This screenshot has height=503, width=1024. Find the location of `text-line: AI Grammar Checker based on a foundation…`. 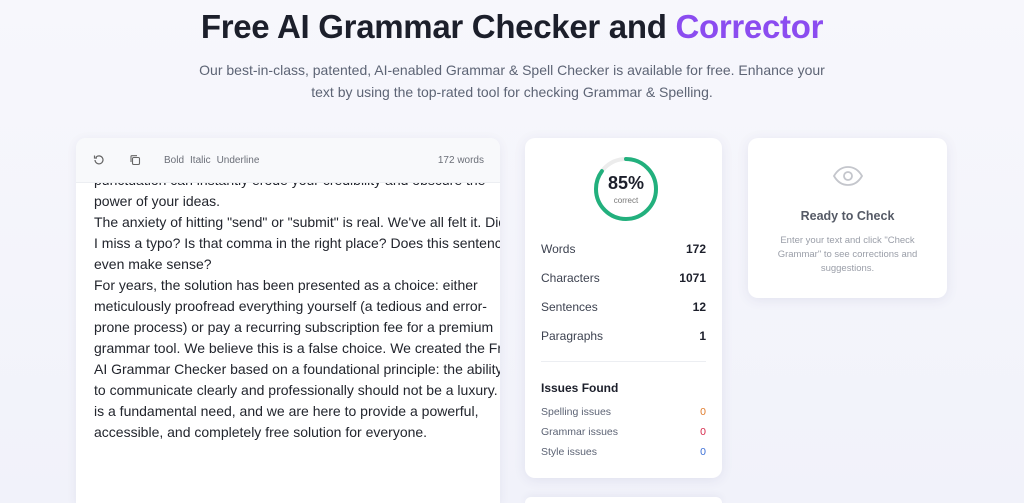

text-line: AI Grammar Checker based on a foundation… is located at coordinates (297, 369).